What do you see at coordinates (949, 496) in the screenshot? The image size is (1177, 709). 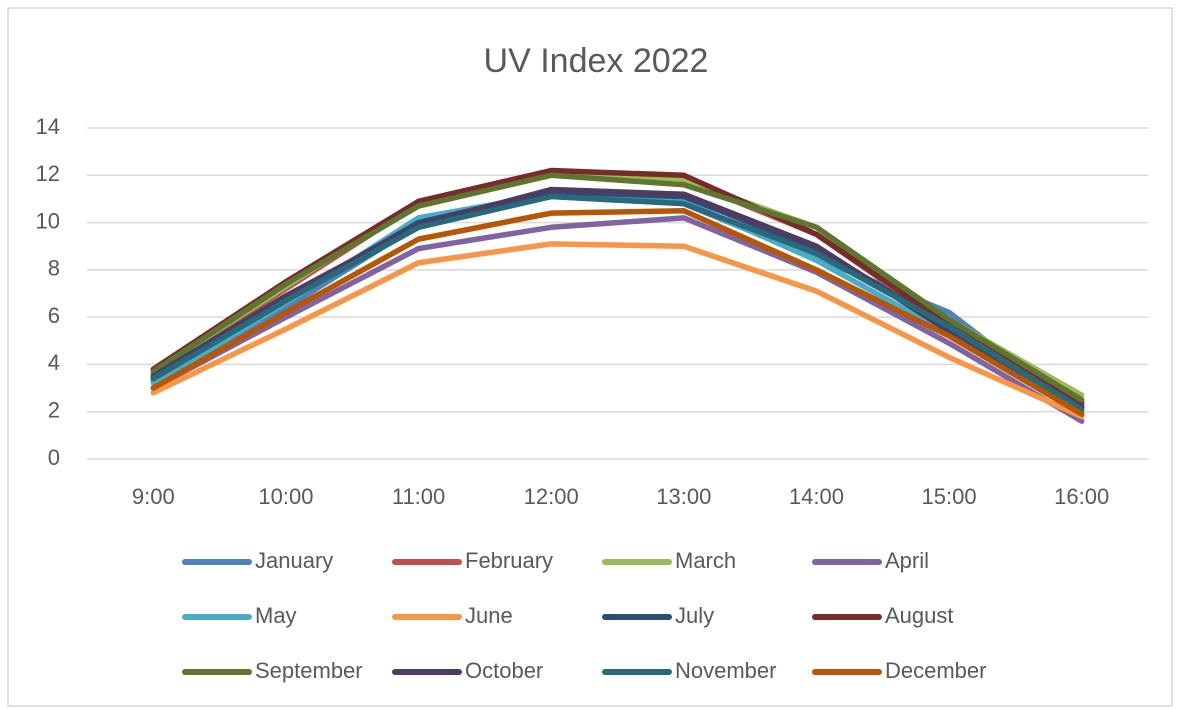 I see `x-tick-label: 15:00` at bounding box center [949, 496].